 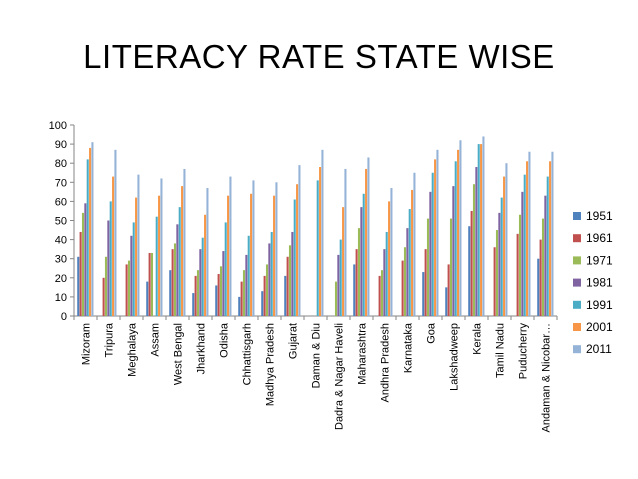 What do you see at coordinates (61, 241) in the screenshot?
I see `y-tick-label: 40` at bounding box center [61, 241].